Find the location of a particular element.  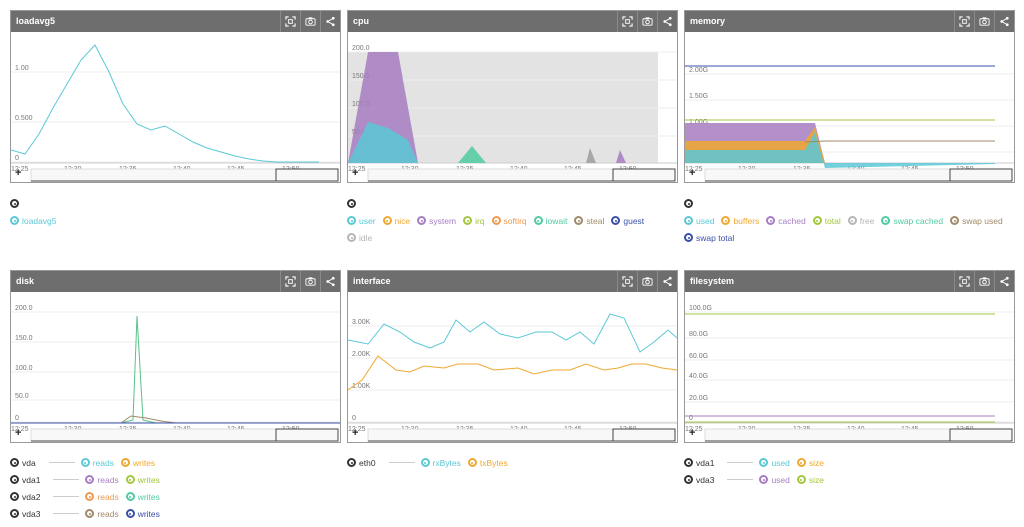

legend-item: softirq is located at coordinates (509, 221).